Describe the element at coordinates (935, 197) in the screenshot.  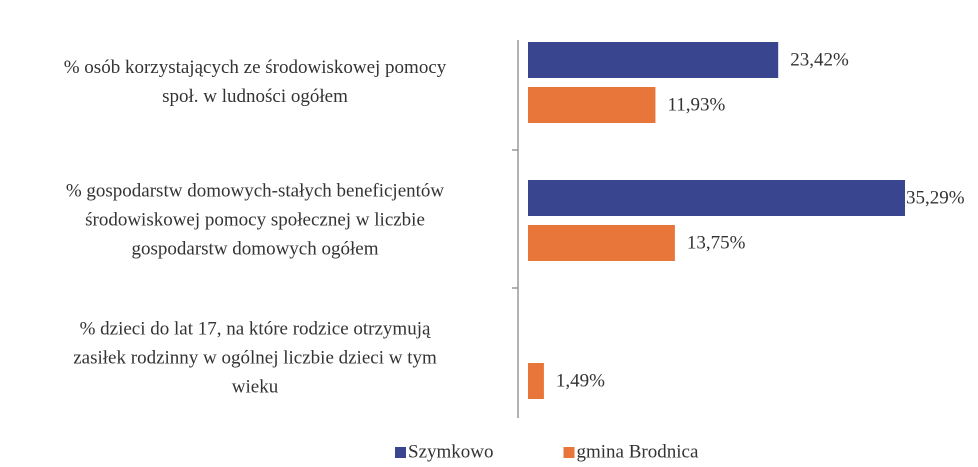
I see `value-label: 35,29%` at that location.